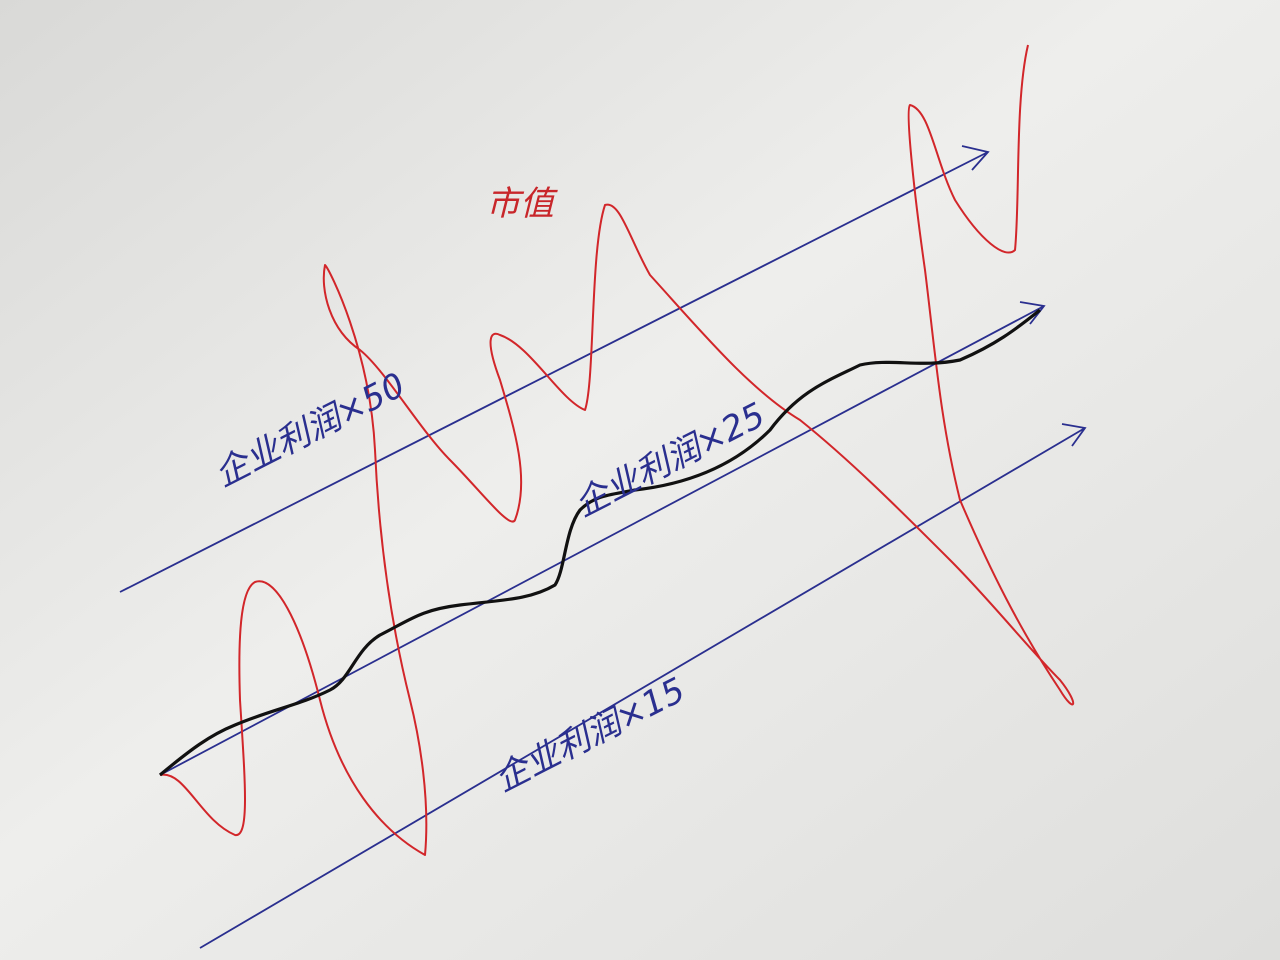  Describe the element at coordinates (522, 204) in the screenshot. I see `market-value-label: 市值` at that location.